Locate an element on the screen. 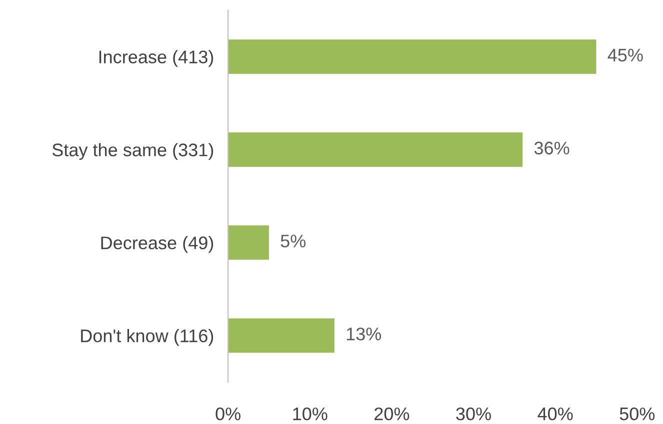  x-tick-label: 30% is located at coordinates (473, 414).